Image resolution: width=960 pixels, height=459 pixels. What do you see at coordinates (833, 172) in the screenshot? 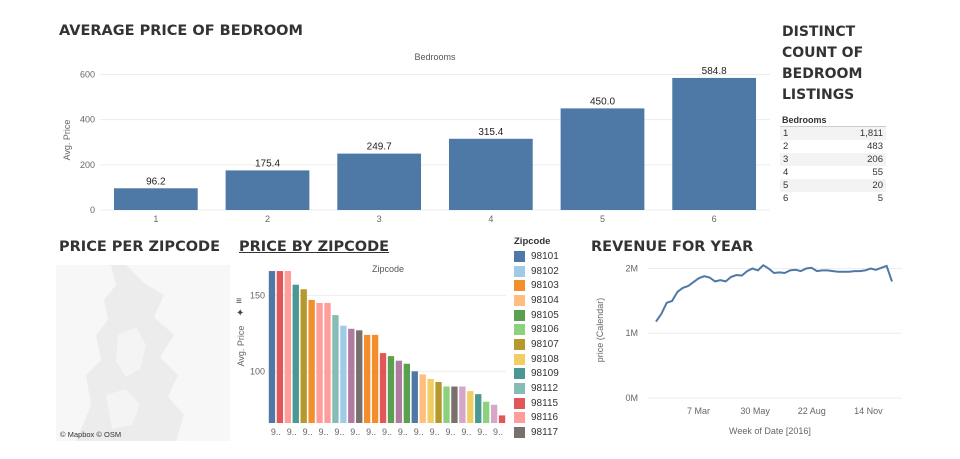
I see `table-row: 4 55` at bounding box center [833, 172].